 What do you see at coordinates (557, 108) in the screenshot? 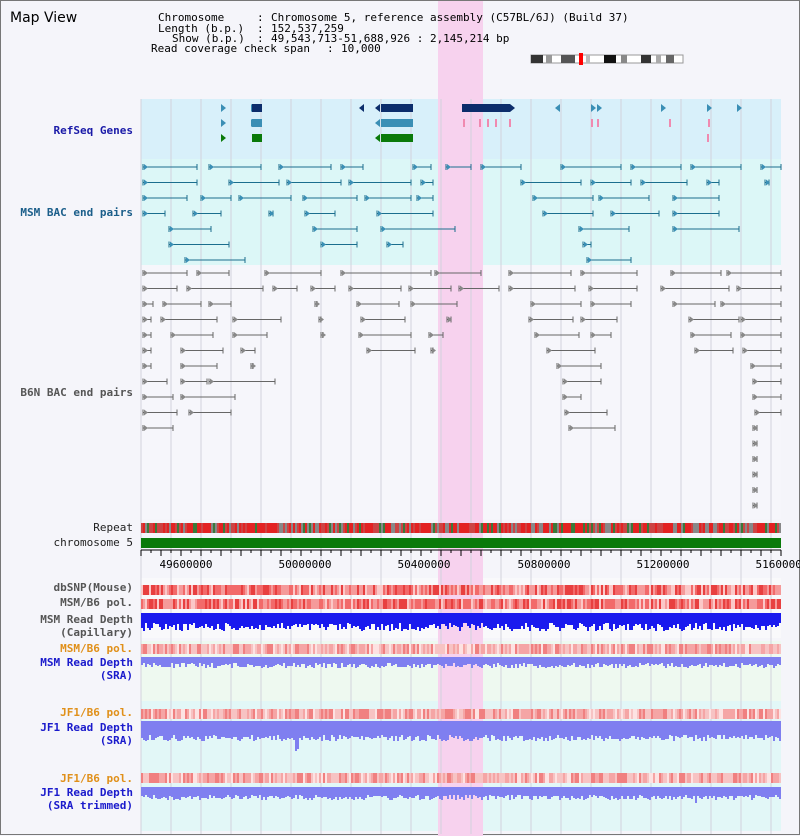
I see `gene-arrow` at bounding box center [557, 108].